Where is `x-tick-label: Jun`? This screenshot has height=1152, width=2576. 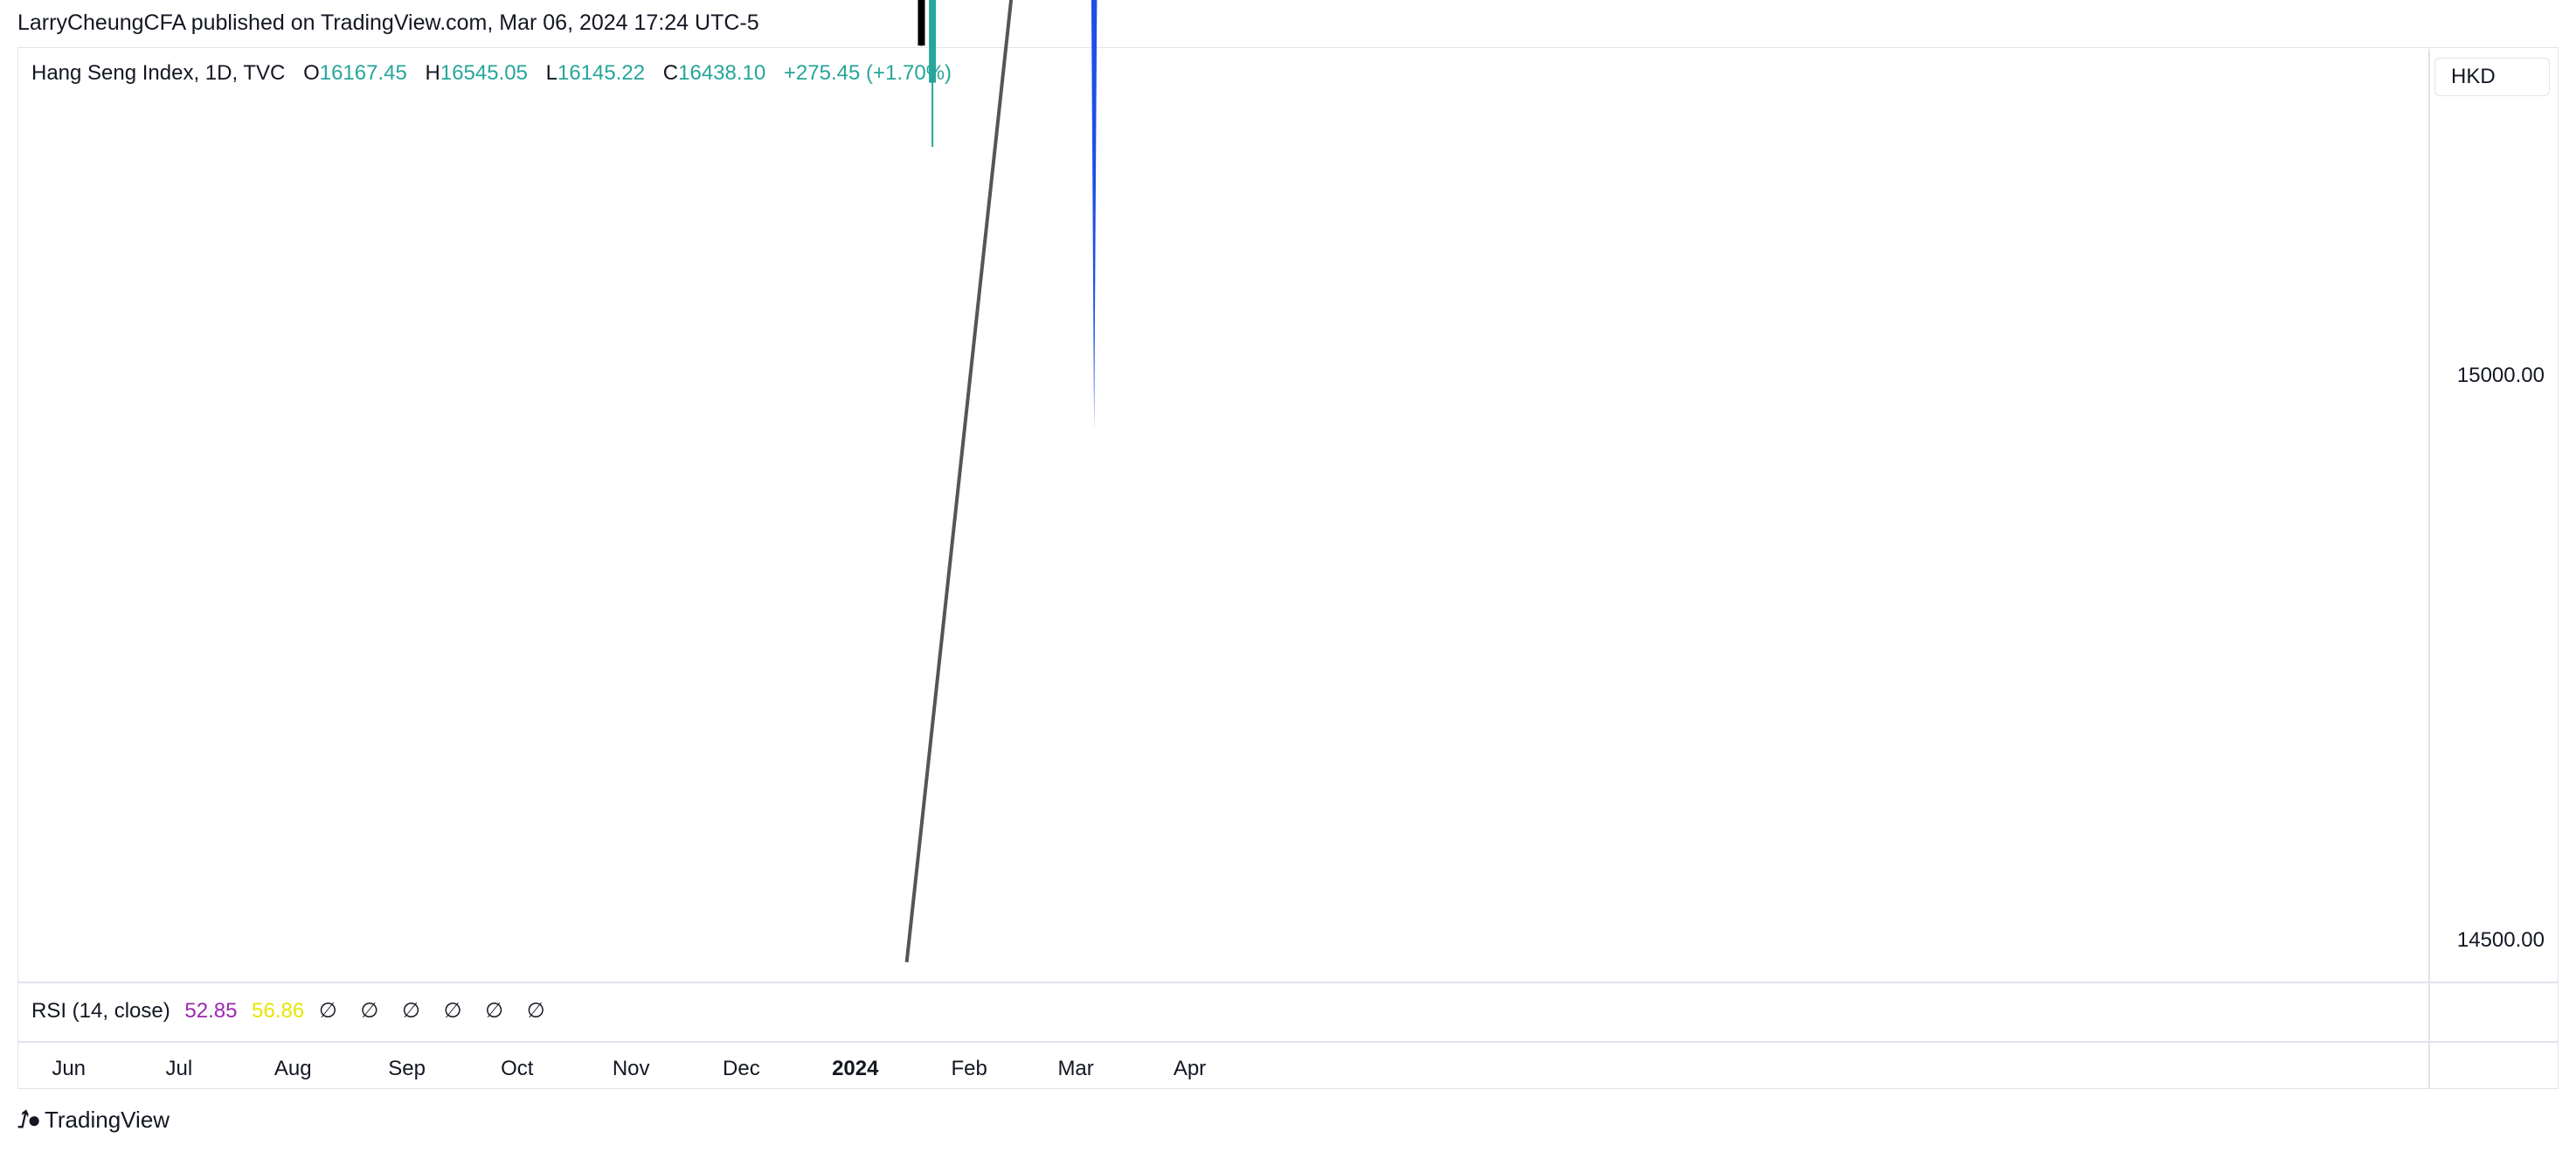 x-tick-label: Jun is located at coordinates (69, 1069).